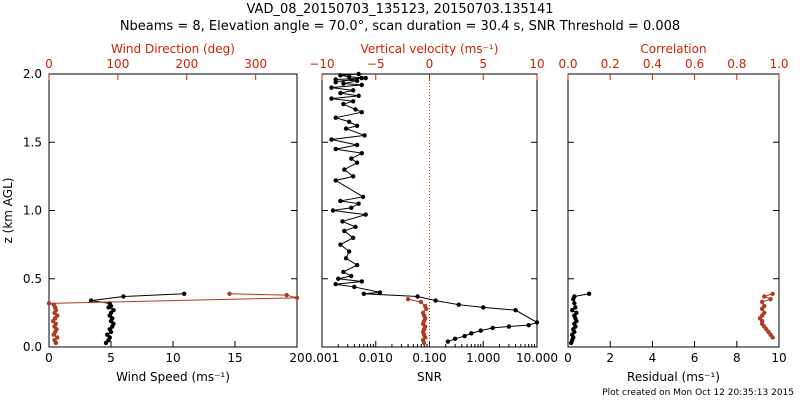 The image size is (800, 400). Describe the element at coordinates (536, 64) in the screenshot. I see `top-tick-label: 10` at that location.